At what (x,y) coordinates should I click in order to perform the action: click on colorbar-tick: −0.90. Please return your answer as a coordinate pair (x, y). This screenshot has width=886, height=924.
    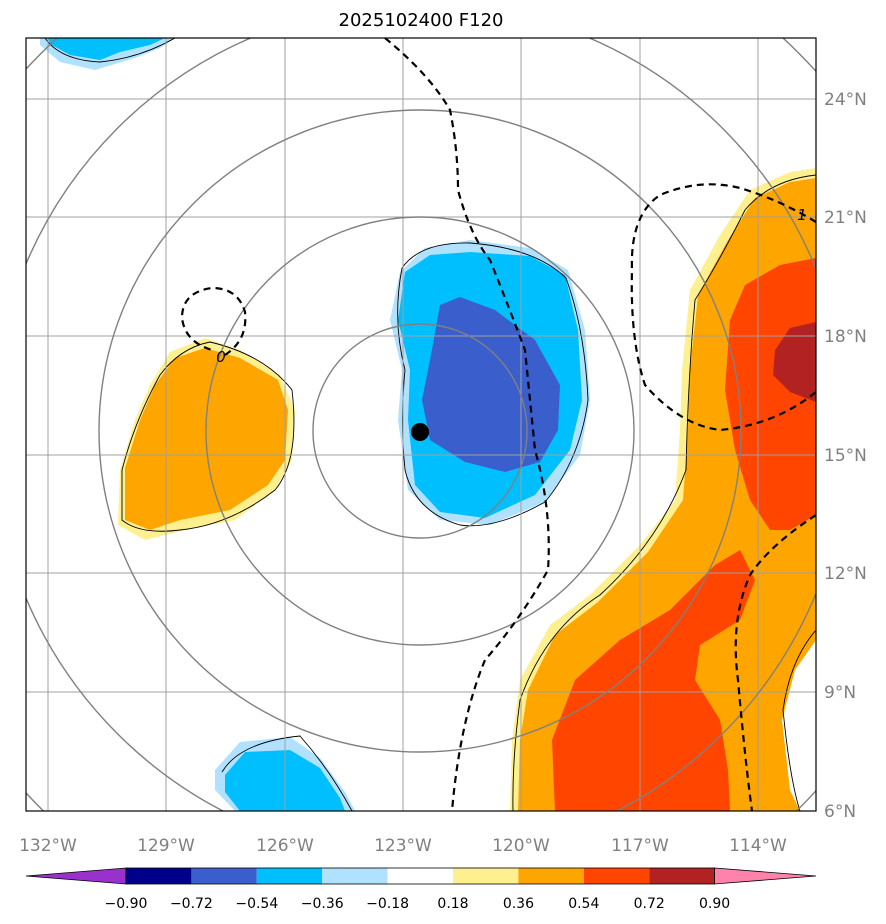
    Looking at the image, I should click on (126, 904).